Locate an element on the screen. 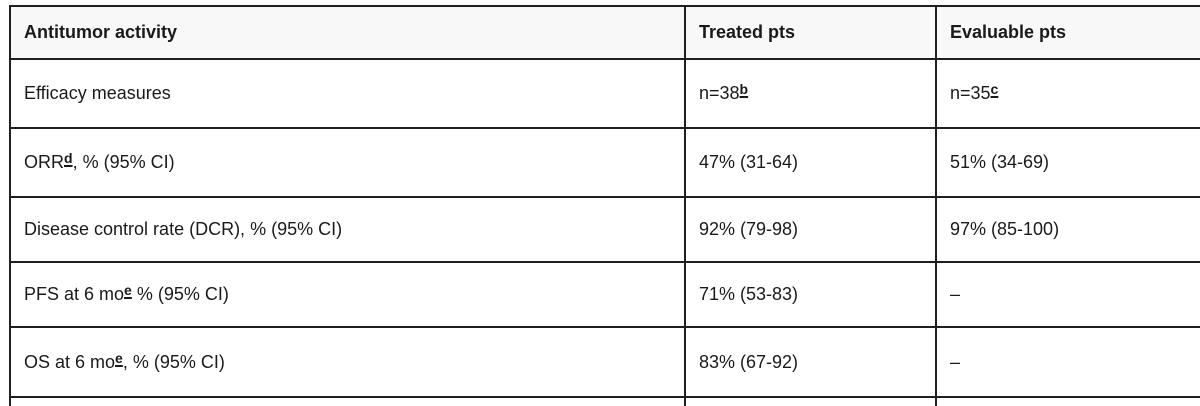 This screenshot has height=406, width=1200. row-label: Efficacy measures is located at coordinates (97, 93).